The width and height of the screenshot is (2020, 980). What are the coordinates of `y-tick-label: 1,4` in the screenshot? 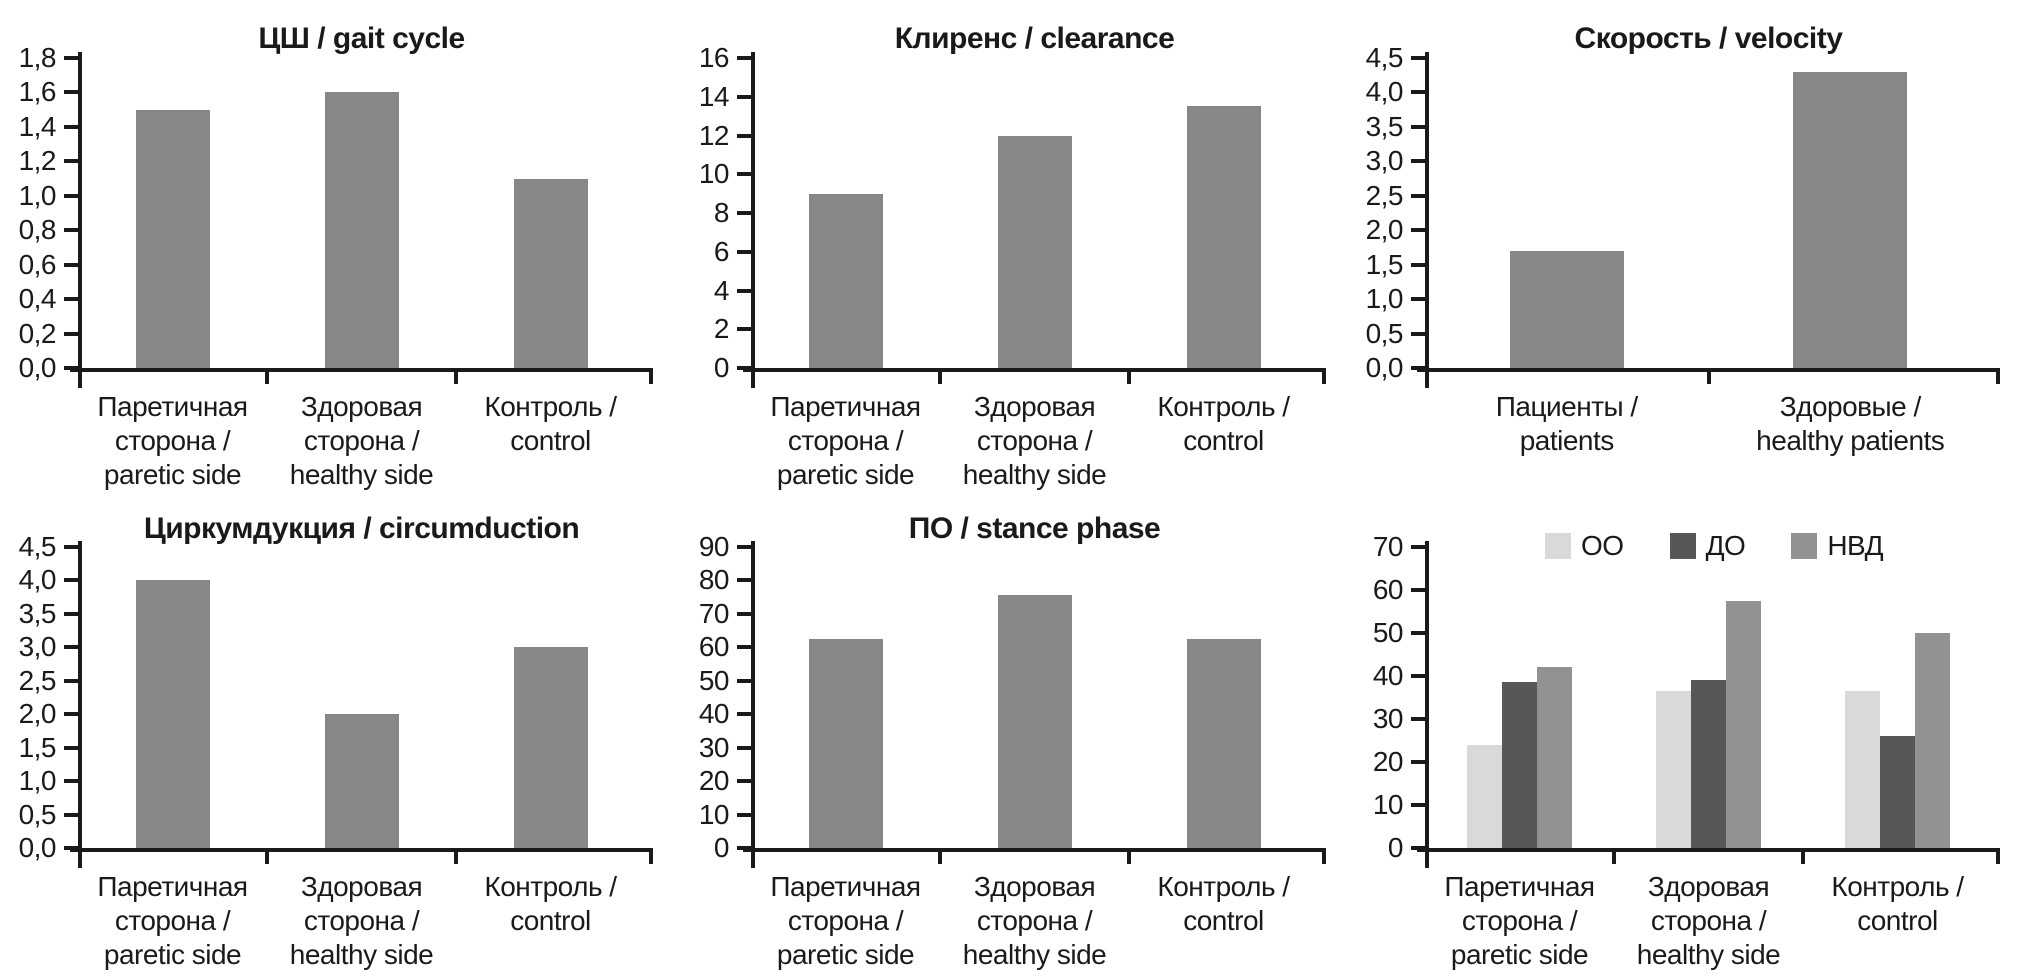 It's located at (37, 126).